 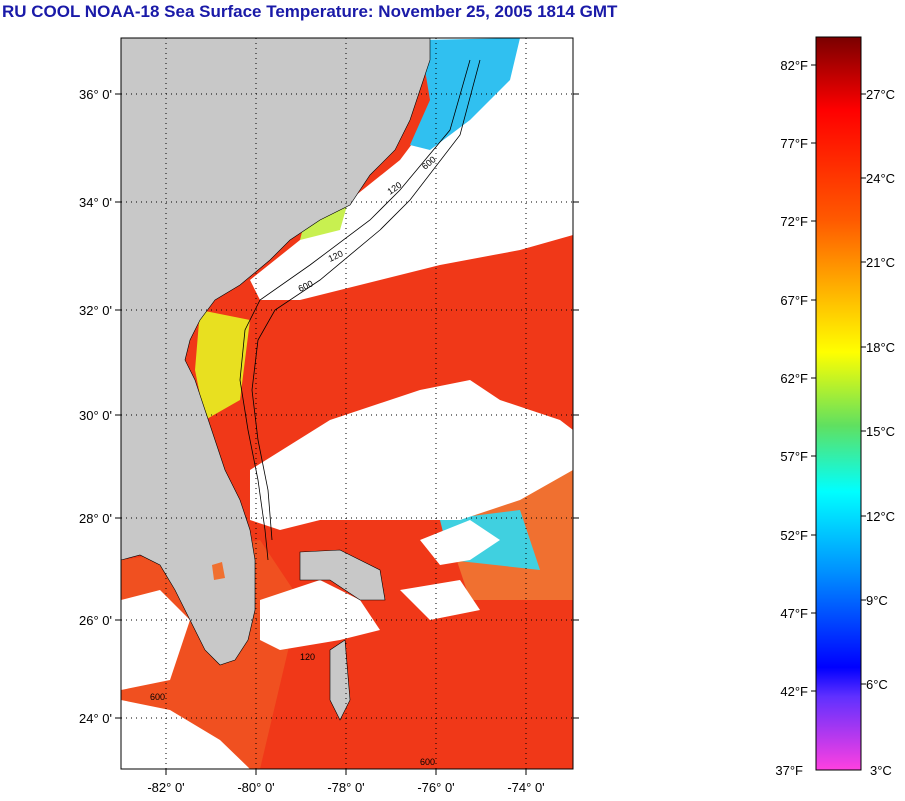 I want to click on colorbar-ticks, so click(x=838, y=378).